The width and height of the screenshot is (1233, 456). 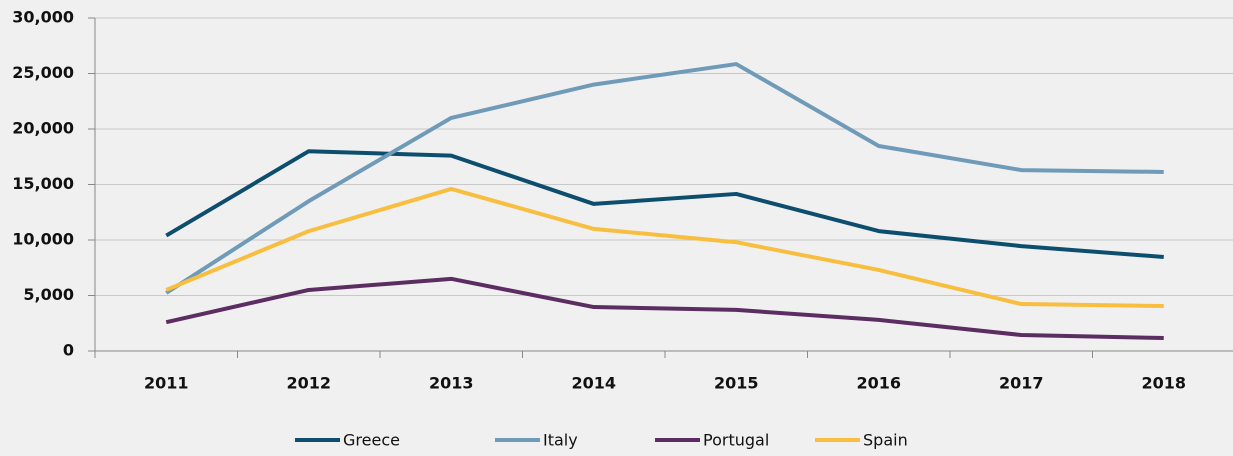 I want to click on x-tick-label: 2016, so click(x=878, y=383).